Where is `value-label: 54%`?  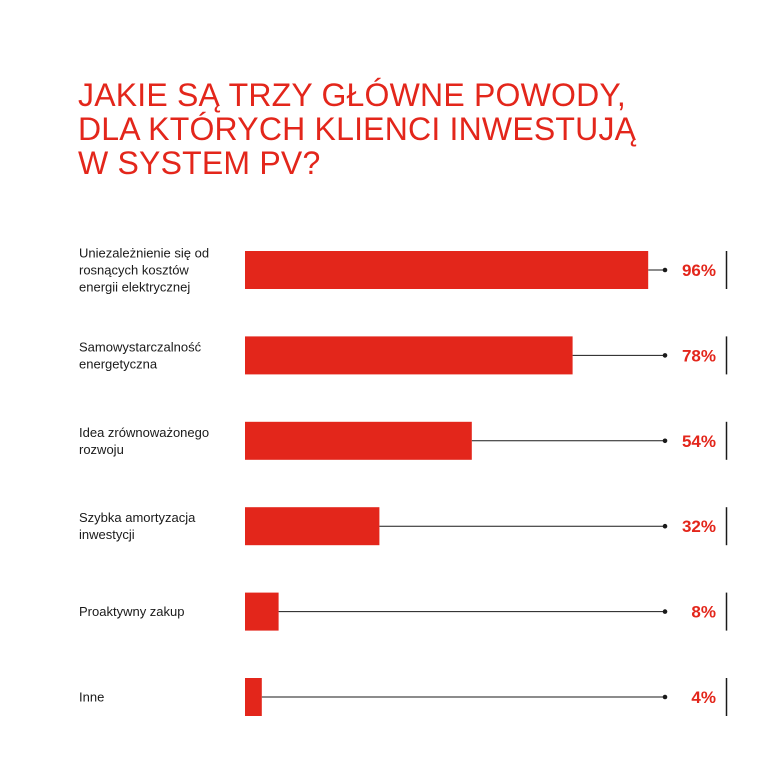
value-label: 54% is located at coordinates (699, 441).